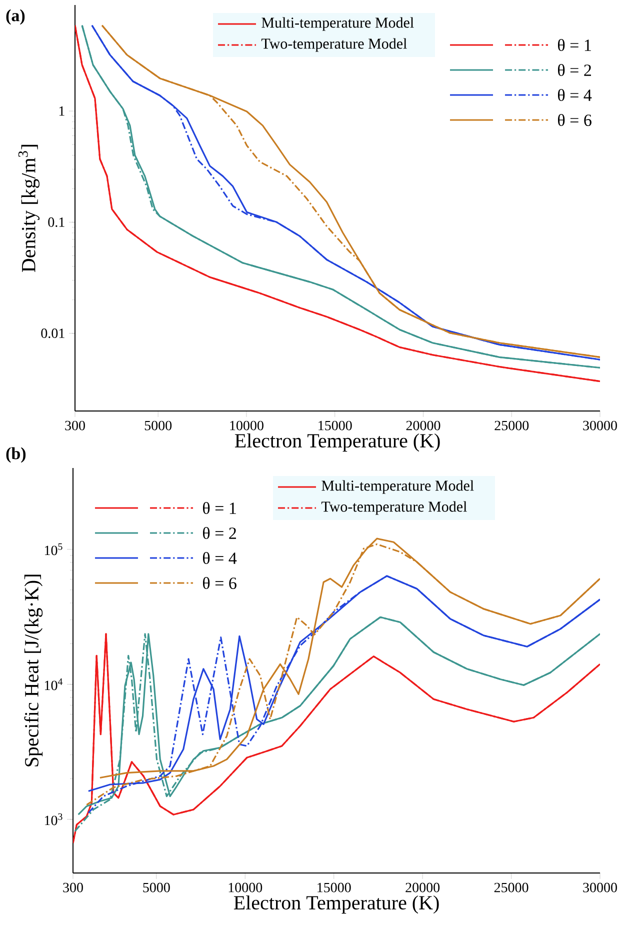 The height and width of the screenshot is (929, 632). What do you see at coordinates (53, 549) in the screenshot?
I see `y-tick-label: 10$^{5}$` at bounding box center [53, 549].